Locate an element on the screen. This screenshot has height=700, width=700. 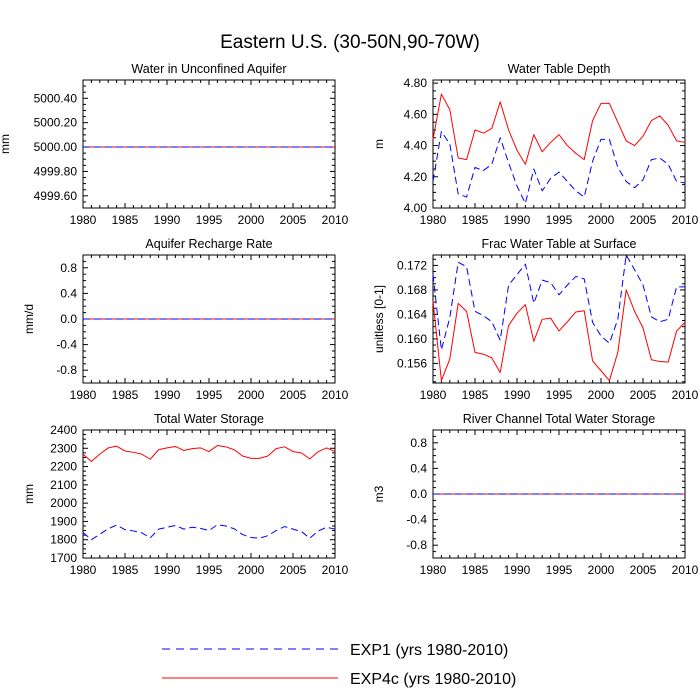
chart-title: Water in Unconfined Aquifer is located at coordinates (208, 69).